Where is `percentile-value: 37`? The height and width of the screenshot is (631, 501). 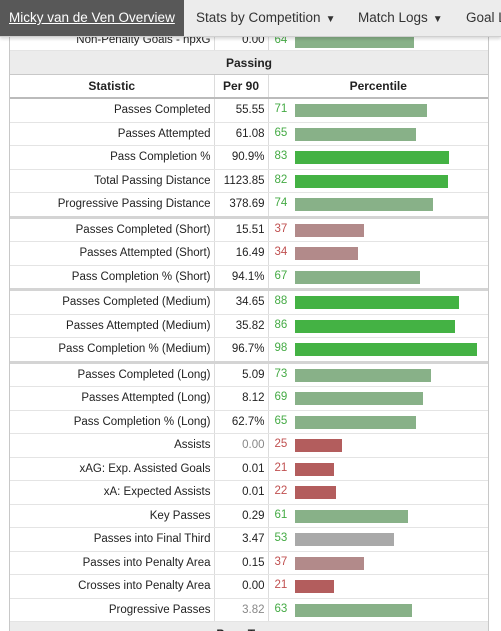
percentile-value: 37 is located at coordinates (281, 561).